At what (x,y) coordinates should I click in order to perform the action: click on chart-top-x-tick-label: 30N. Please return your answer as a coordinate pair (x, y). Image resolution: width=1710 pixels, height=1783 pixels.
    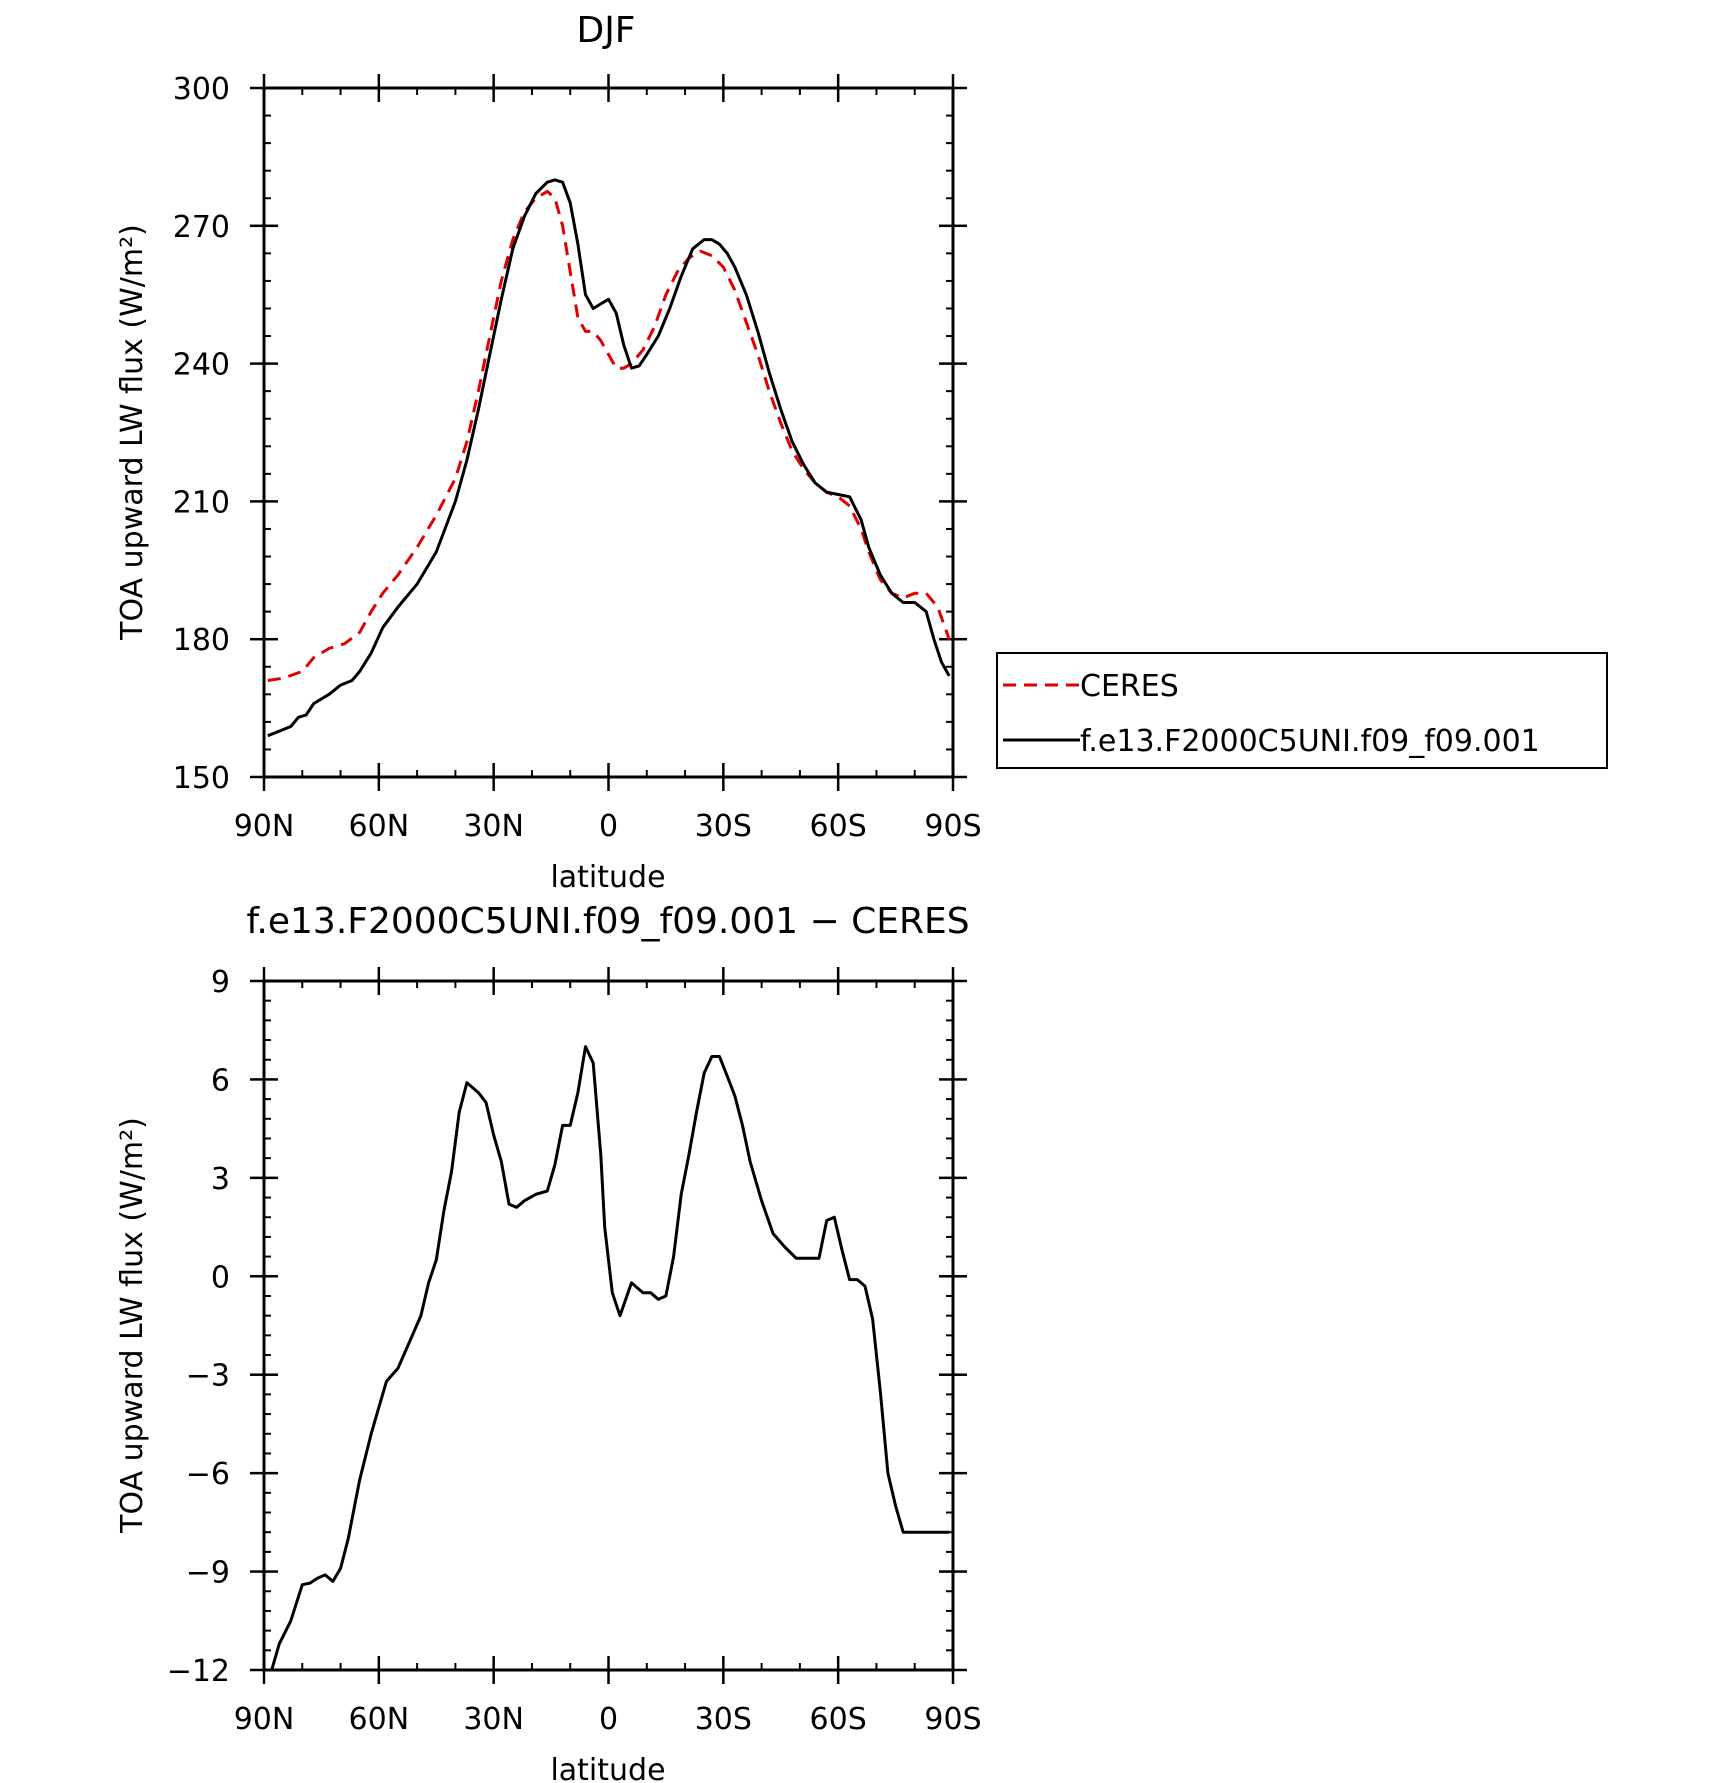
    Looking at the image, I should click on (493, 826).